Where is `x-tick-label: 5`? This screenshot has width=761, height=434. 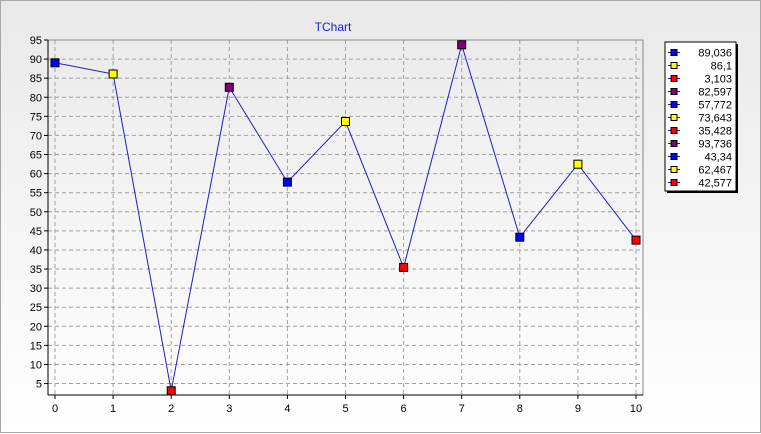 x-tick-label: 5 is located at coordinates (345, 409).